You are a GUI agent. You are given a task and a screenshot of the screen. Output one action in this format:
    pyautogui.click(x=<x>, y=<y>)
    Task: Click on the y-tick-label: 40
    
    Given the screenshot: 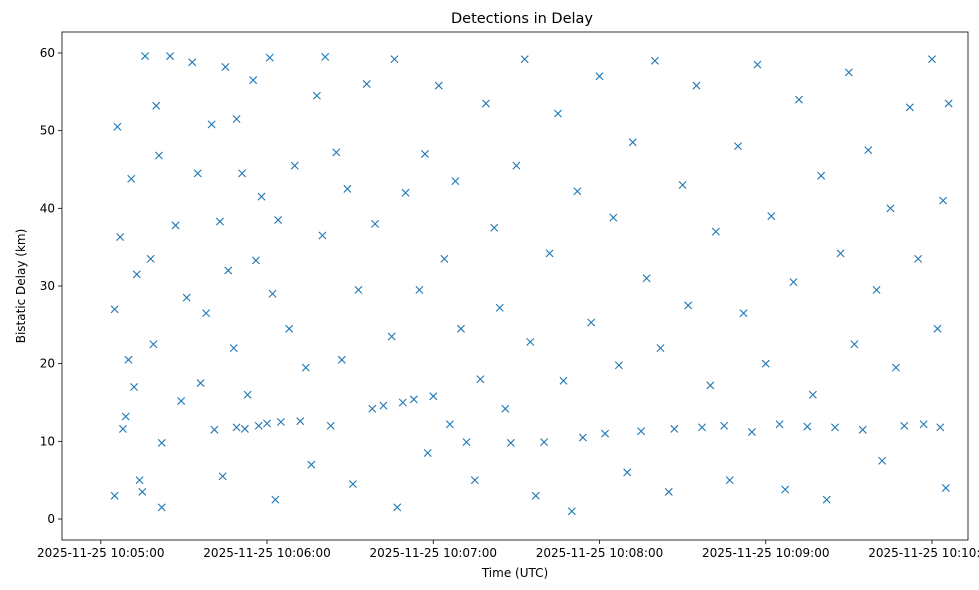 What is the action you would take?
    pyautogui.click(x=47, y=208)
    